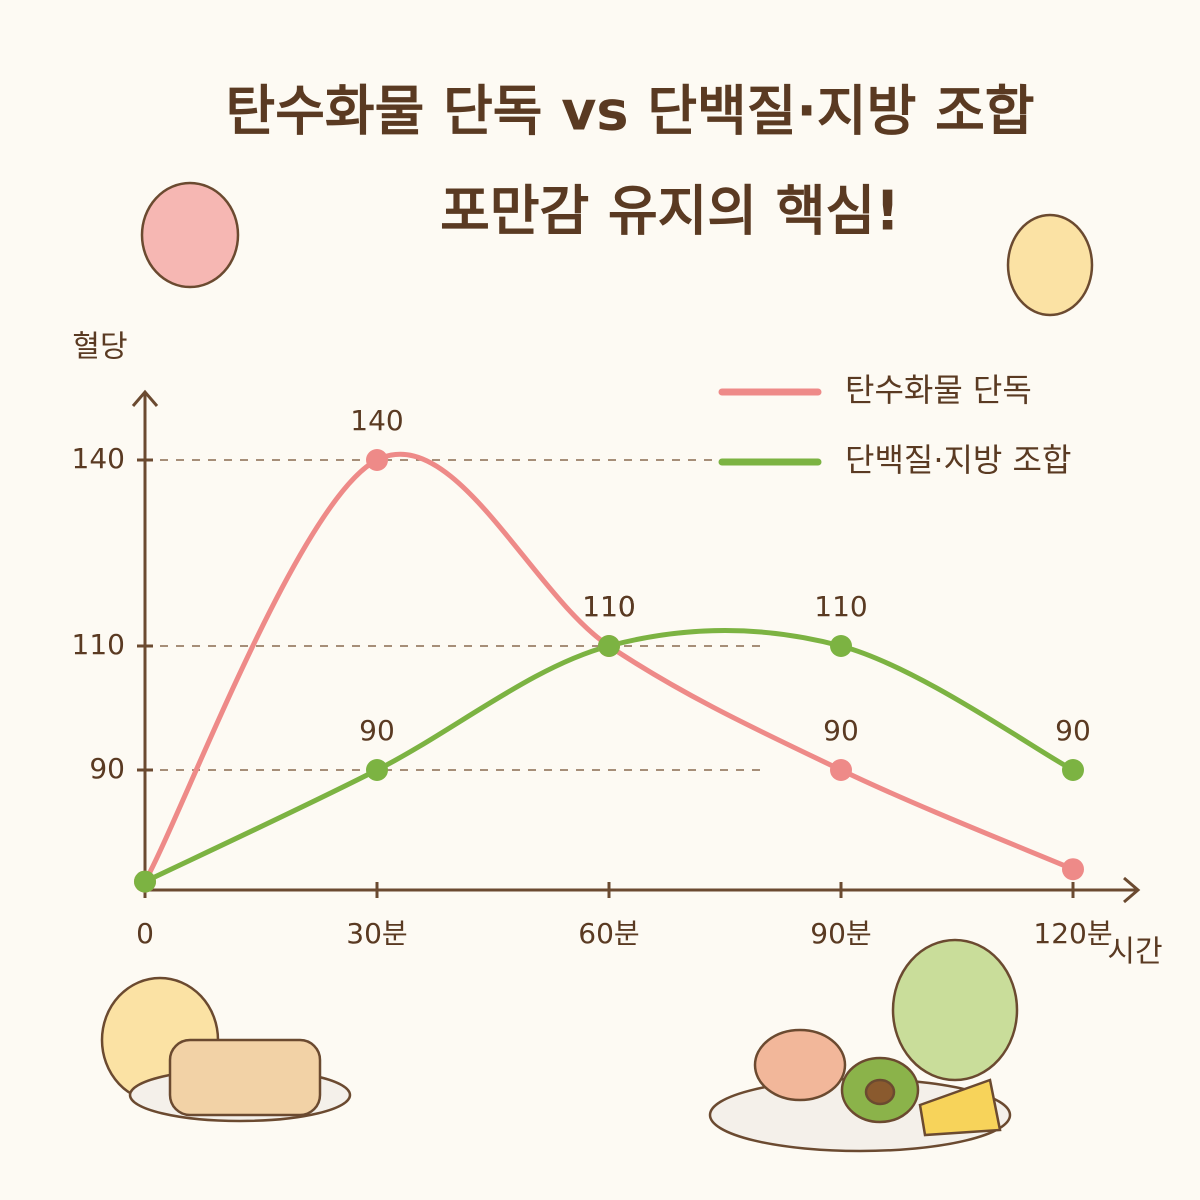 This screenshot has height=1200, width=1200. Describe the element at coordinates (840, 933) in the screenshot. I see `x-tick-label: 90분` at that location.